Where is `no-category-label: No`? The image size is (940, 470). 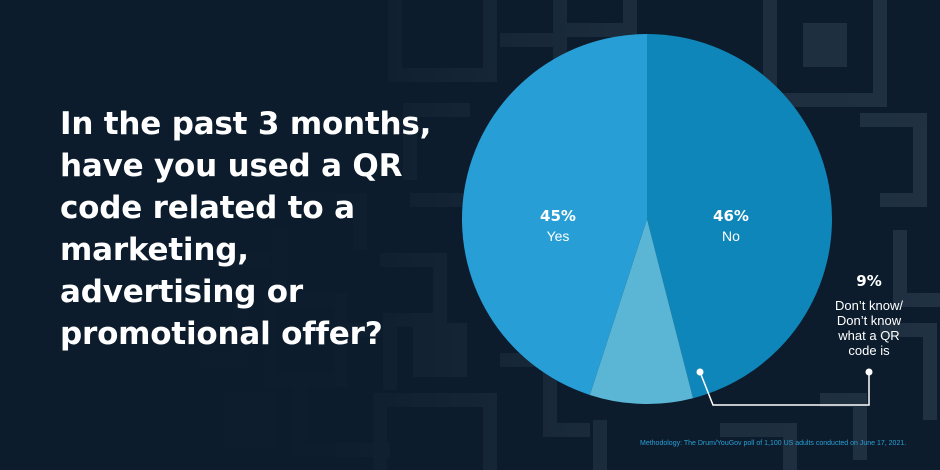
no-category-label: No is located at coordinates (731, 236).